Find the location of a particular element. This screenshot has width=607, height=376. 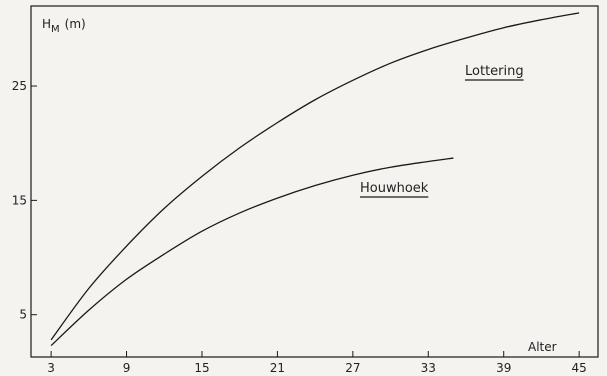

y-axis-title-sub: M is located at coordinates (55, 29).